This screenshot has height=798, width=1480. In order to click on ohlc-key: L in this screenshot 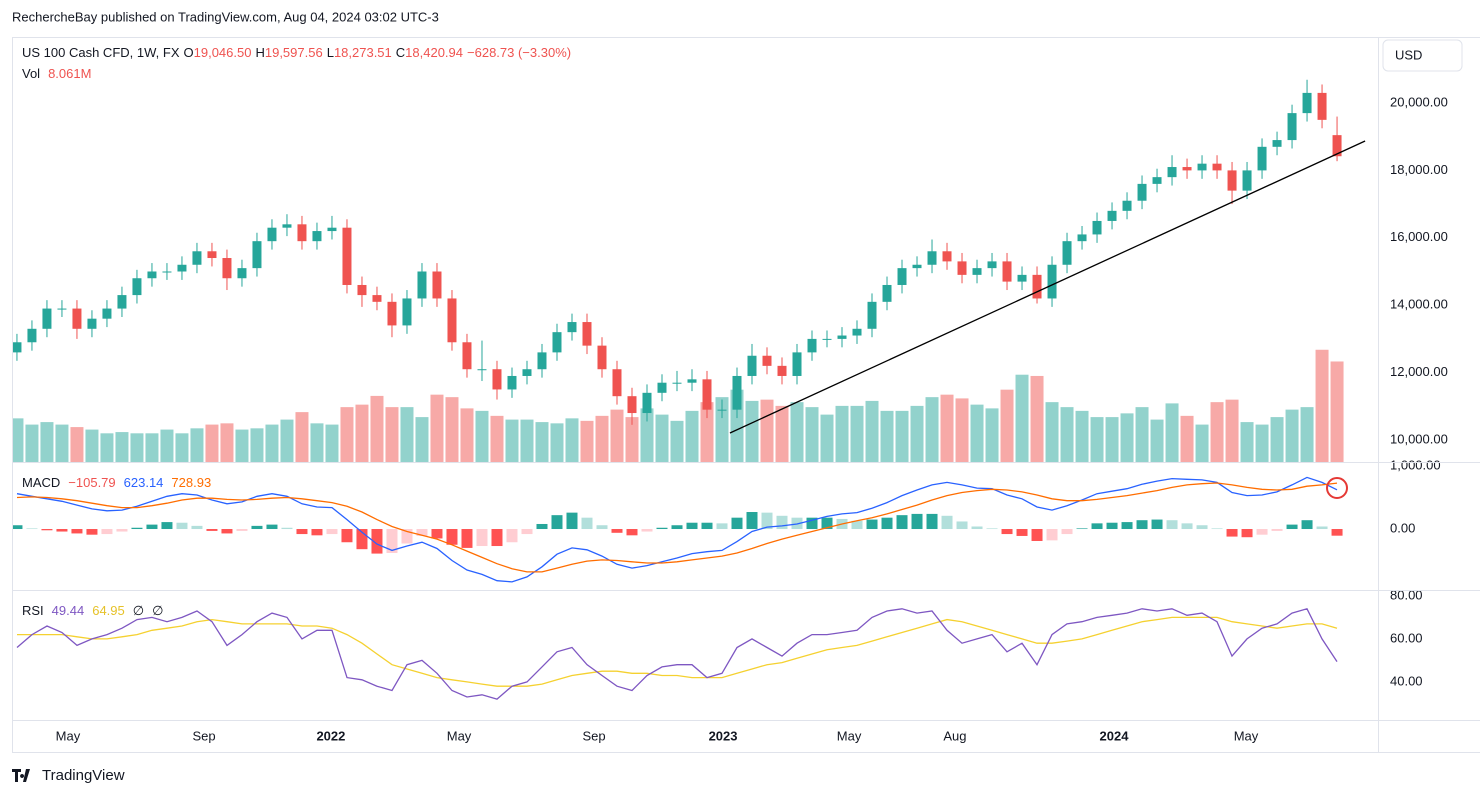, I will do `click(330, 52)`.